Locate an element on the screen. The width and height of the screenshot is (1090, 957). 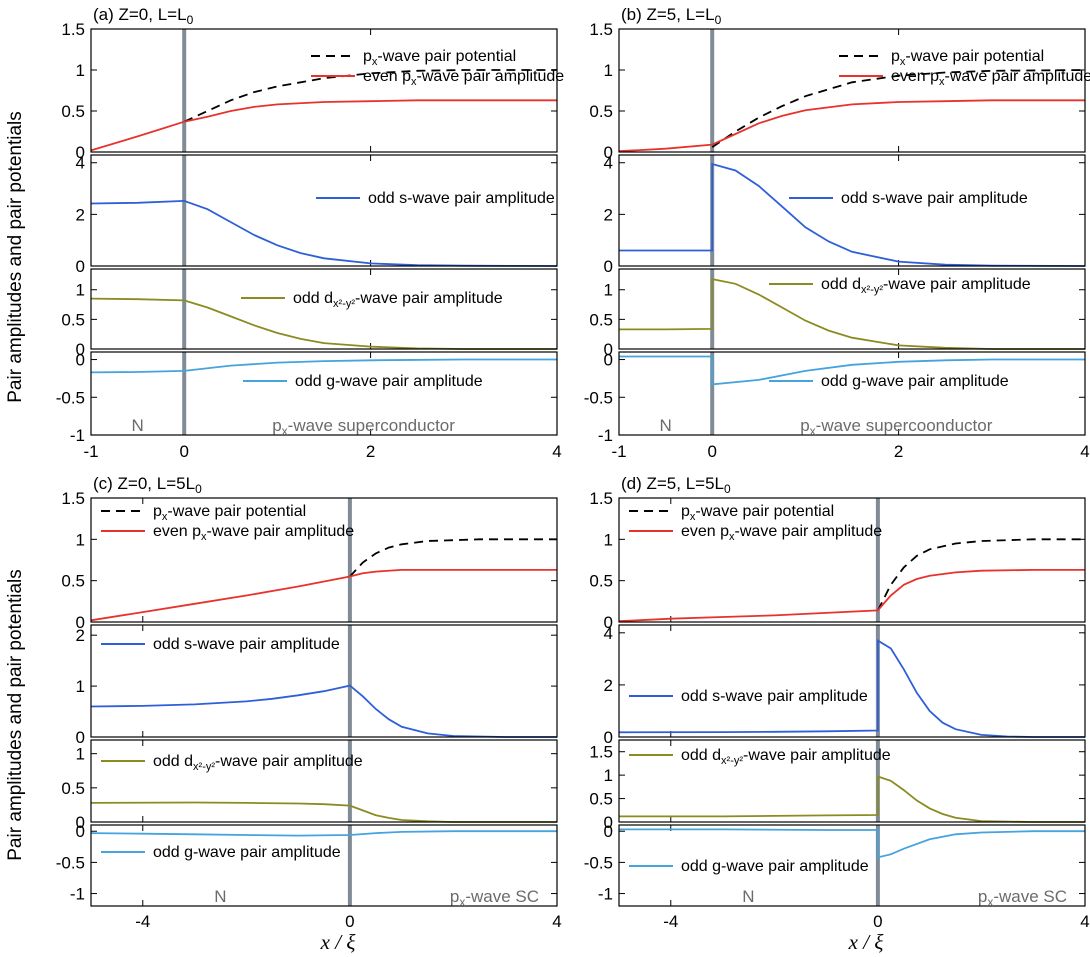
subpanel-d: 0 0.5 1 1.5 odd dx²-y²-wave pair amplitude is located at coordinates (837, 785).